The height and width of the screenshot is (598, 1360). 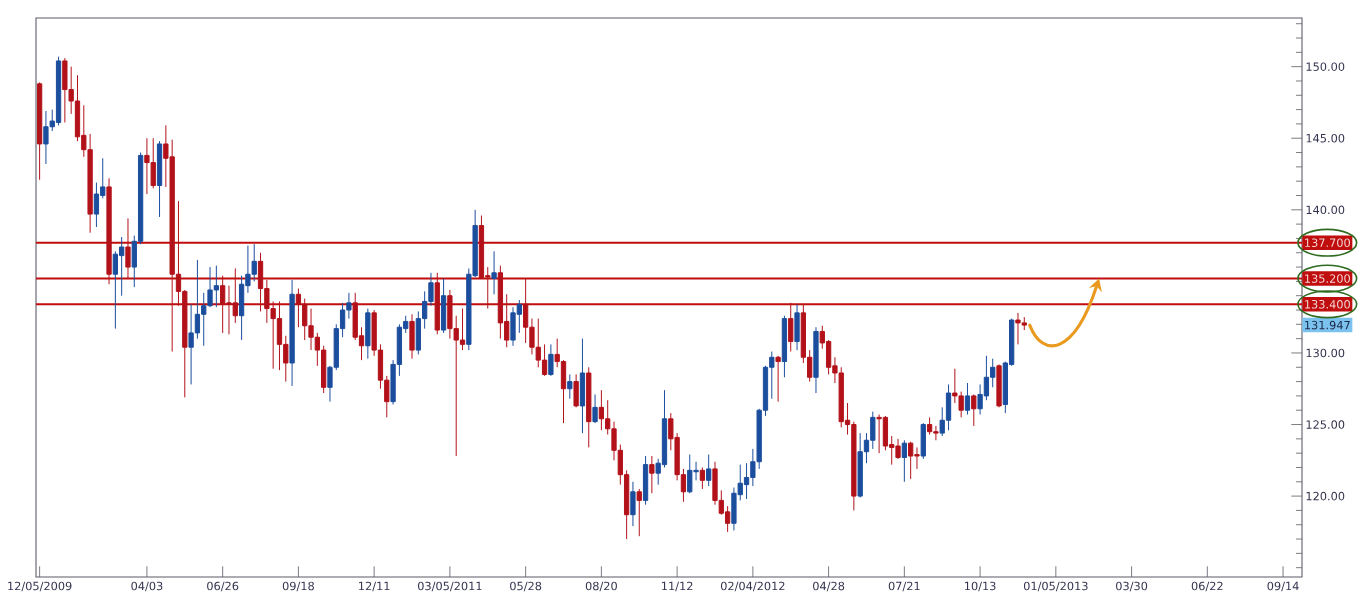 I want to click on x-tick-label: 04/03, so click(x=147, y=586).